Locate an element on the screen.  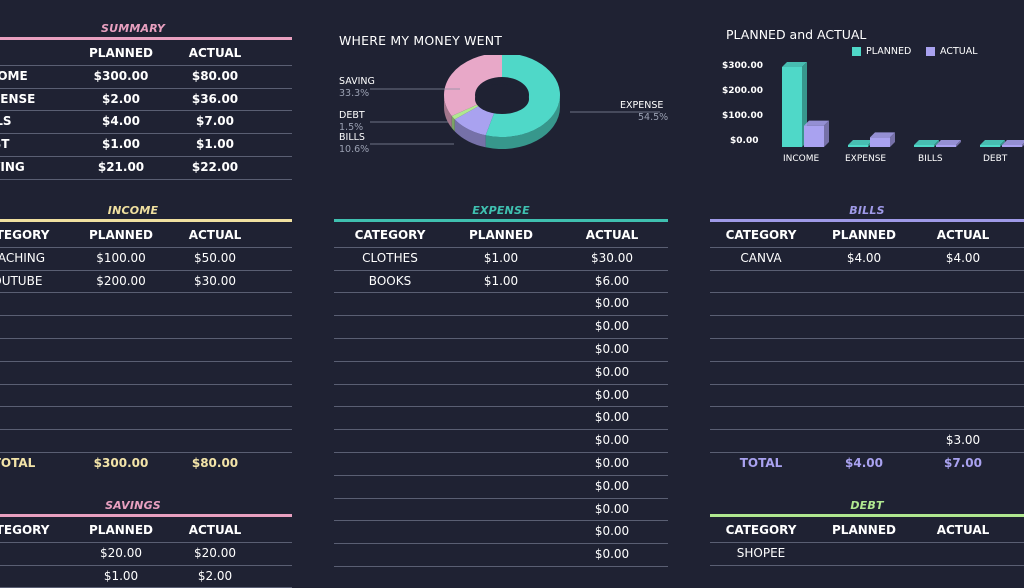
table-cell: $50.00 is located at coordinates (215, 257).